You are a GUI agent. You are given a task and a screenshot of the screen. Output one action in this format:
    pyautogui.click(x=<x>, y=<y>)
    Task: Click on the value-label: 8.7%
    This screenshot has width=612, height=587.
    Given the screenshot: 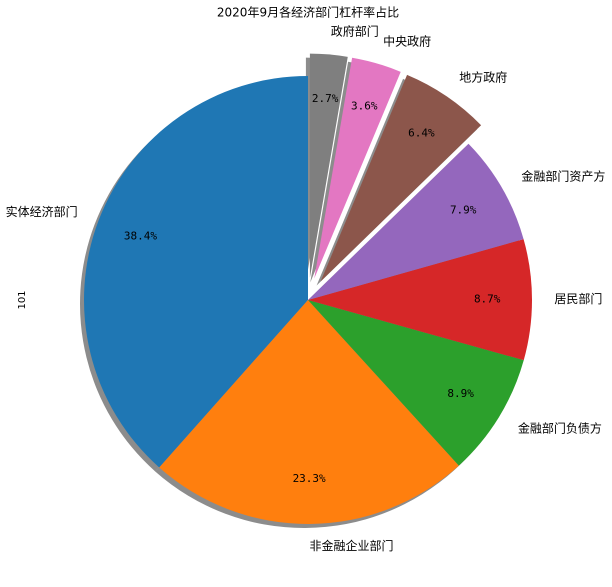 What is the action you would take?
    pyautogui.click(x=487, y=299)
    